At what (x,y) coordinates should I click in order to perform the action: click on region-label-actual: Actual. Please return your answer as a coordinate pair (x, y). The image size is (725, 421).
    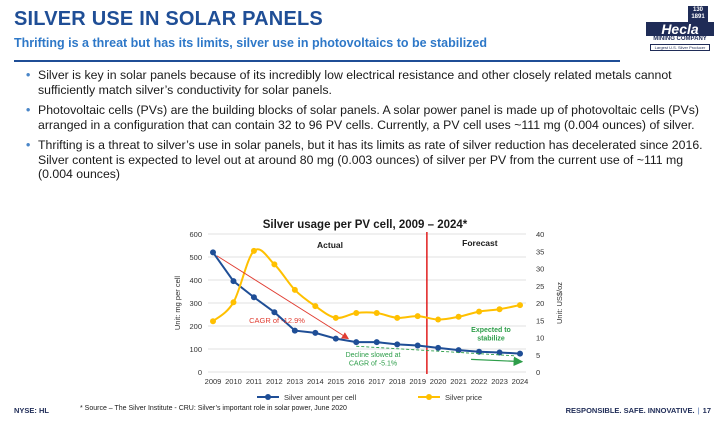
    Looking at the image, I should click on (330, 245).